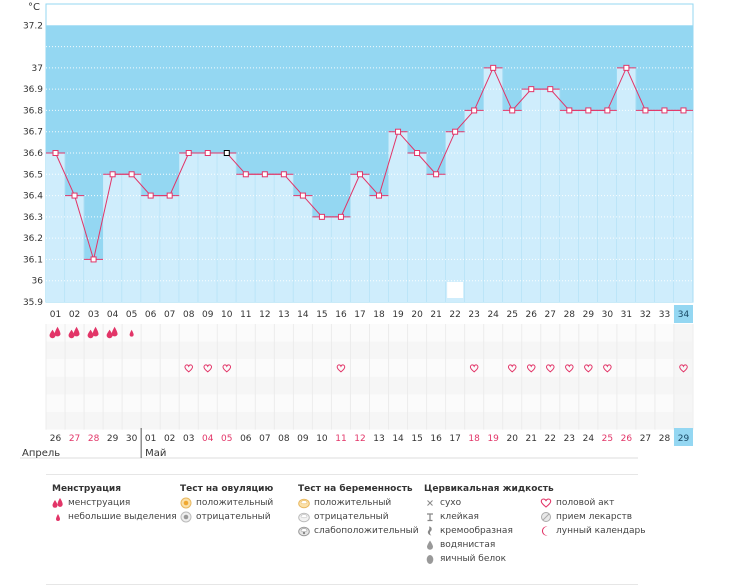 This screenshot has width=731, height=587. What do you see at coordinates (454, 439) in the screenshot?
I see `date-label: 17` at bounding box center [454, 439].